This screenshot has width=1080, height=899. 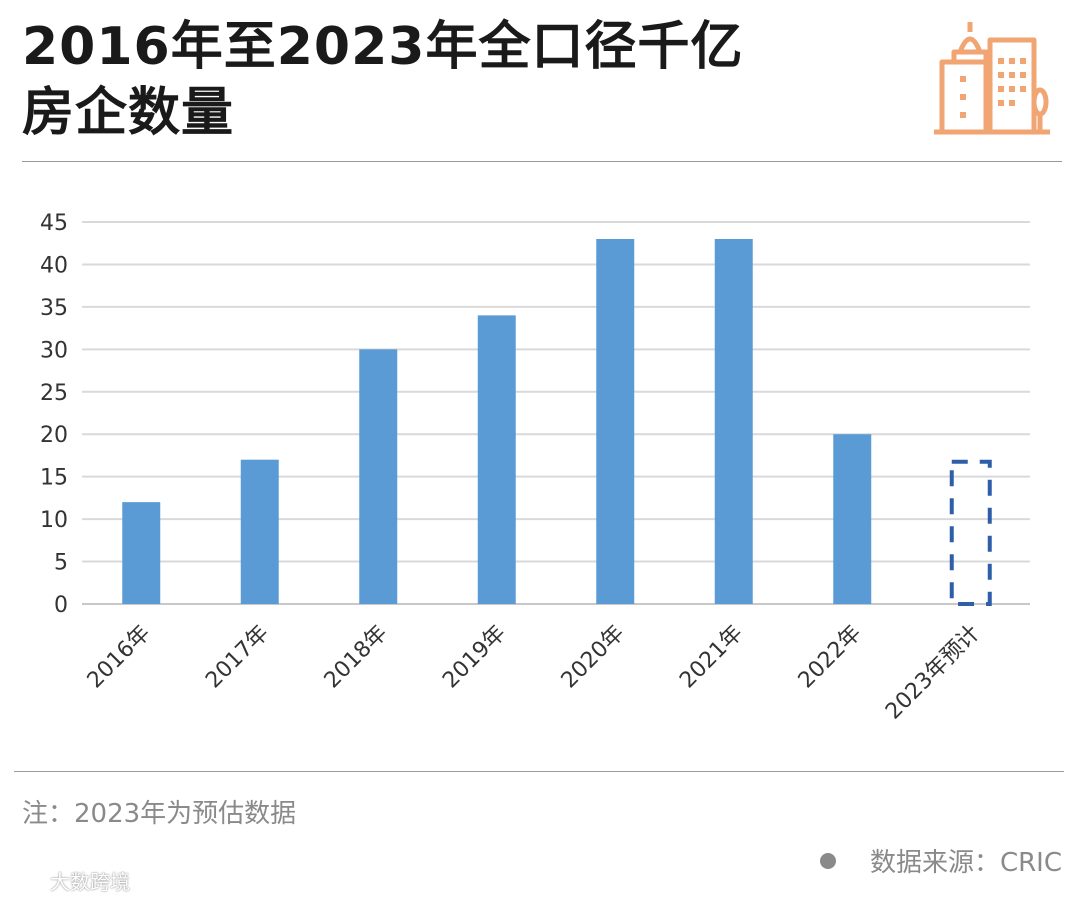 I want to click on x-tick-label: 2019年, so click(x=474, y=657).